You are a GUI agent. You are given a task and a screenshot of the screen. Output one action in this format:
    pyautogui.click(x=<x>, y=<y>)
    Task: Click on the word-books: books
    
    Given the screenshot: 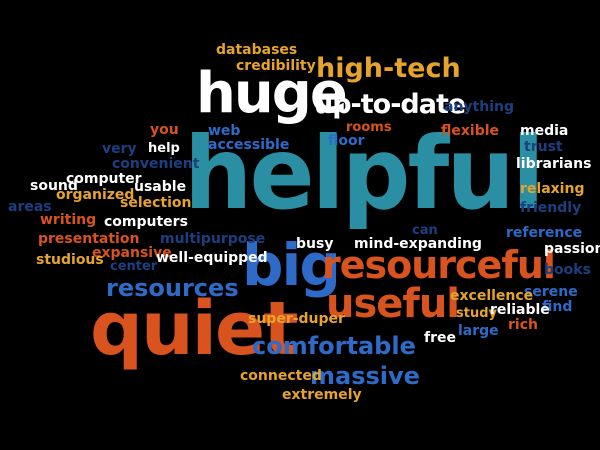 What is the action you would take?
    pyautogui.click(x=567, y=270)
    